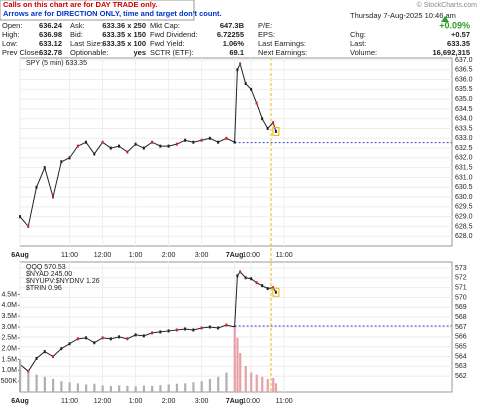 The height and width of the screenshot is (411, 480). Describe the element at coordinates (50, 52) in the screenshot. I see `quote-value: 632.78` at that location.